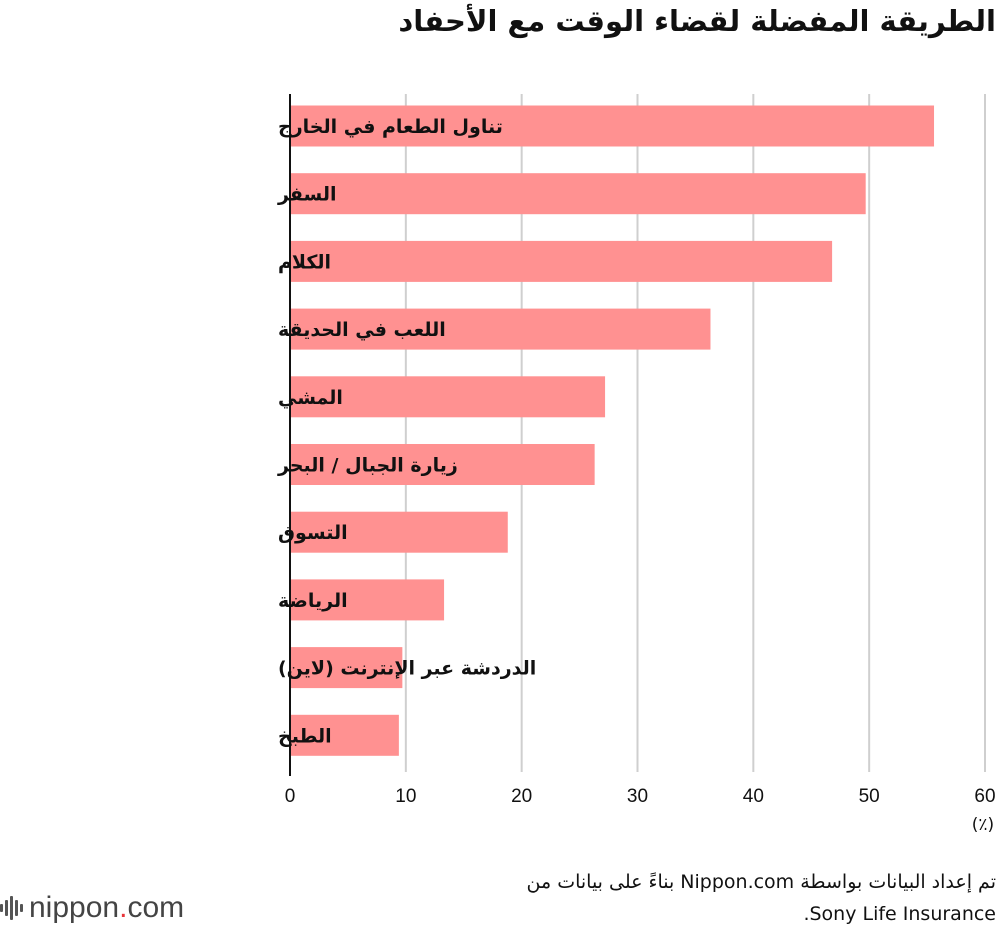 This screenshot has width=1000, height=930. Describe the element at coordinates (869, 796) in the screenshot. I see `x-tick-label: 50` at that location.